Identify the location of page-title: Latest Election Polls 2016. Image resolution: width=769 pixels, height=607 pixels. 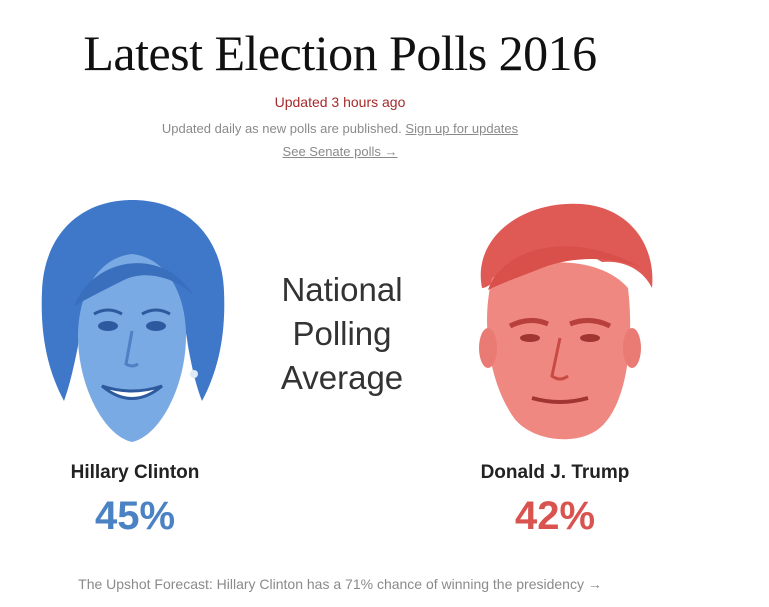
(340, 53).